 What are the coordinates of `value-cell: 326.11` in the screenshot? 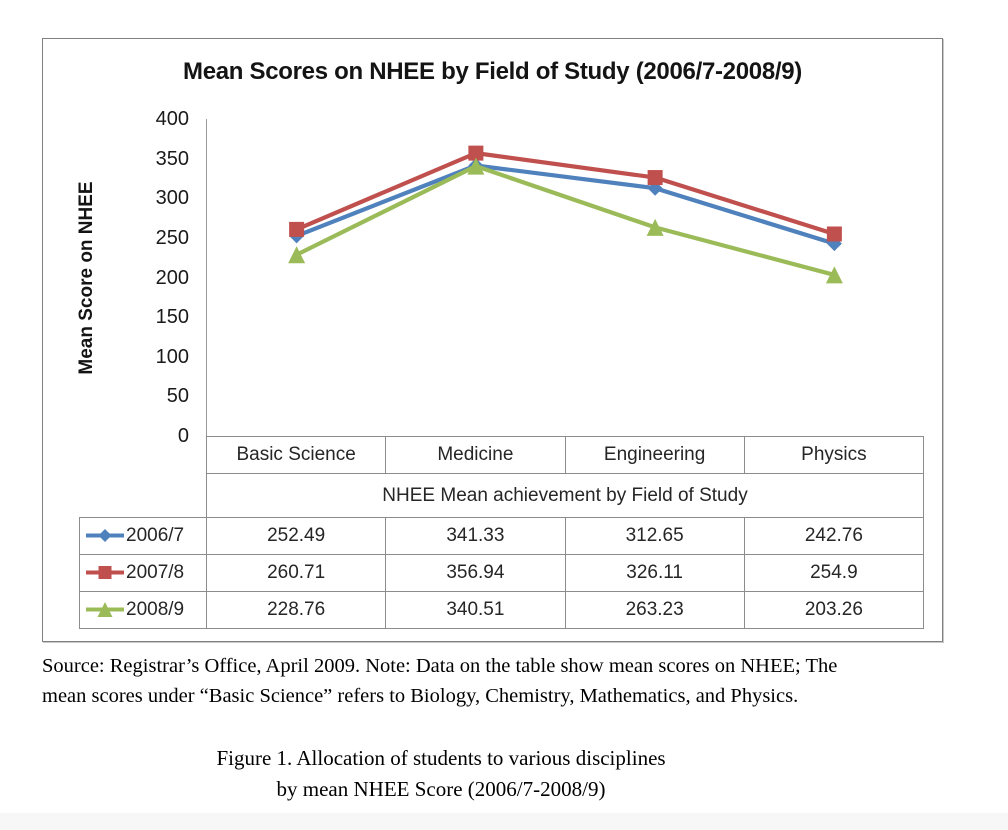 It's located at (654, 573).